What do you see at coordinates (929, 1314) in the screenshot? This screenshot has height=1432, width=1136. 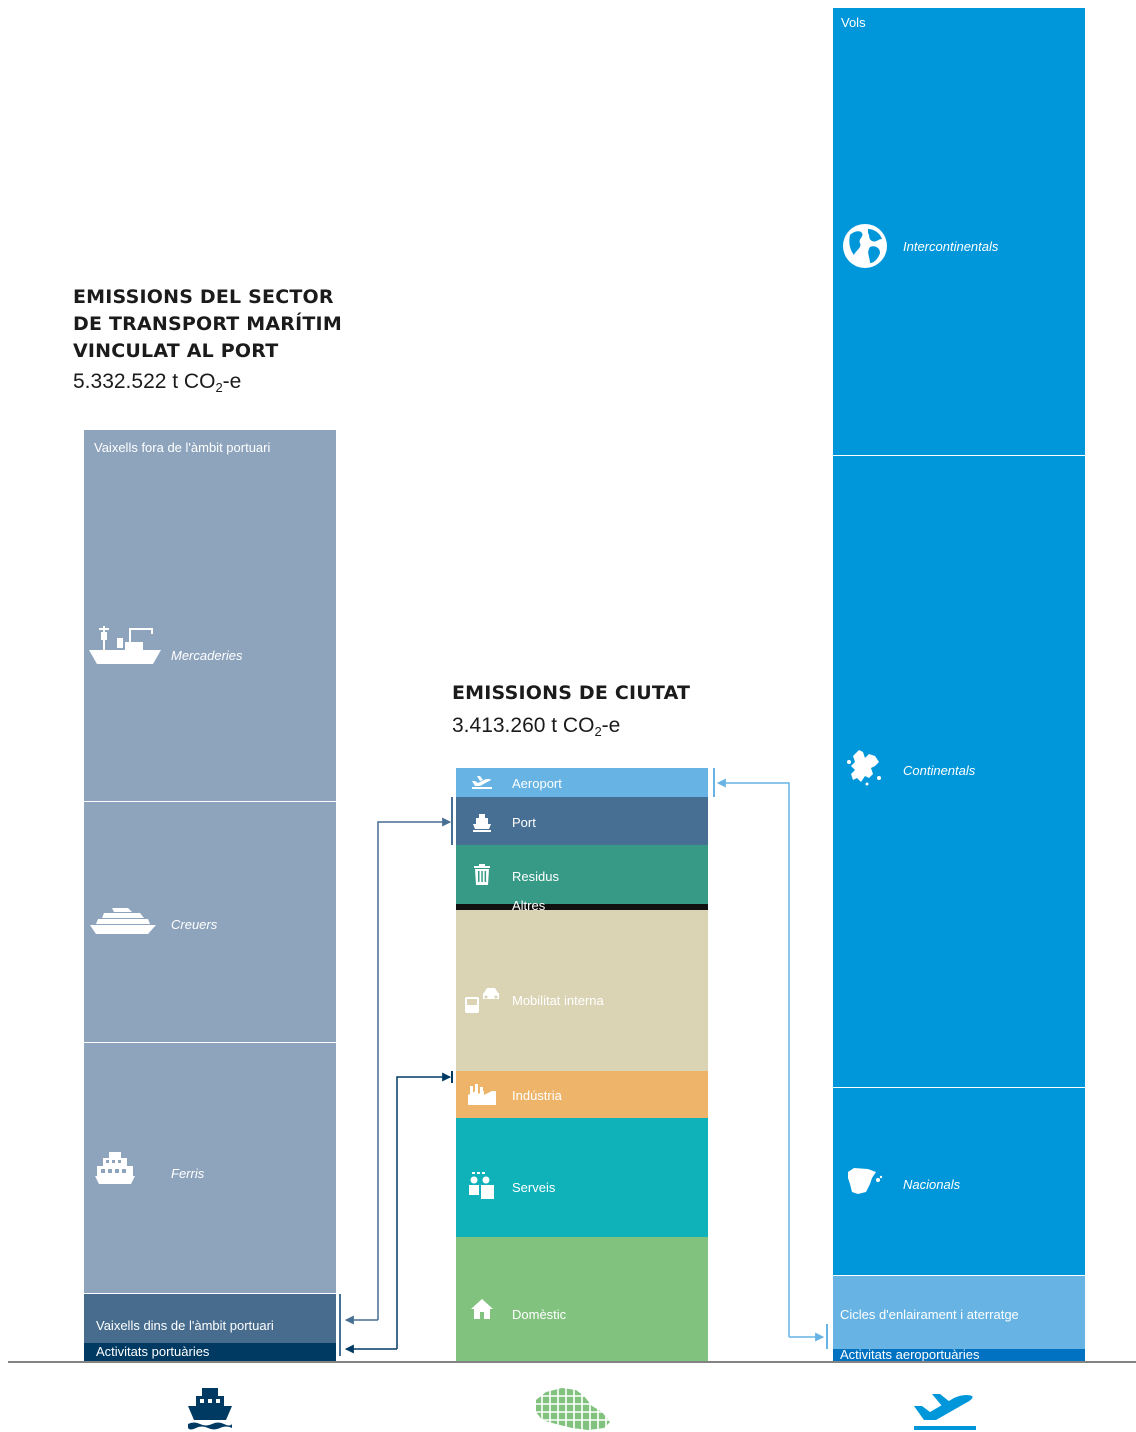 I see `air-label-cicles: Cicles d'enlairament i aterratge` at bounding box center [929, 1314].